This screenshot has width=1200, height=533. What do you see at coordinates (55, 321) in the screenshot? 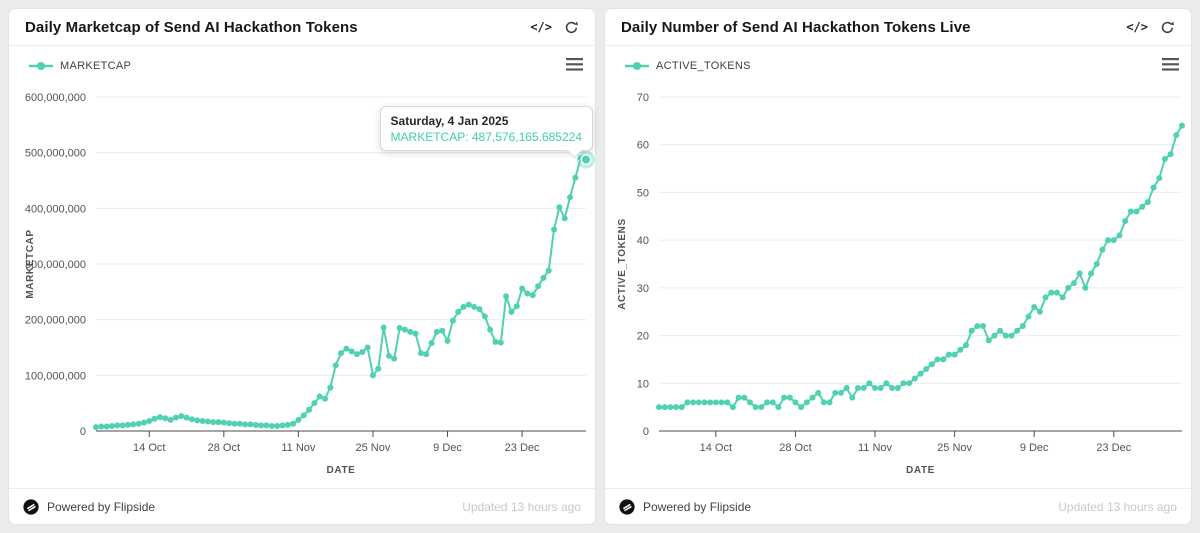
I see `svg-text: 200,000,000` at bounding box center [55, 321].